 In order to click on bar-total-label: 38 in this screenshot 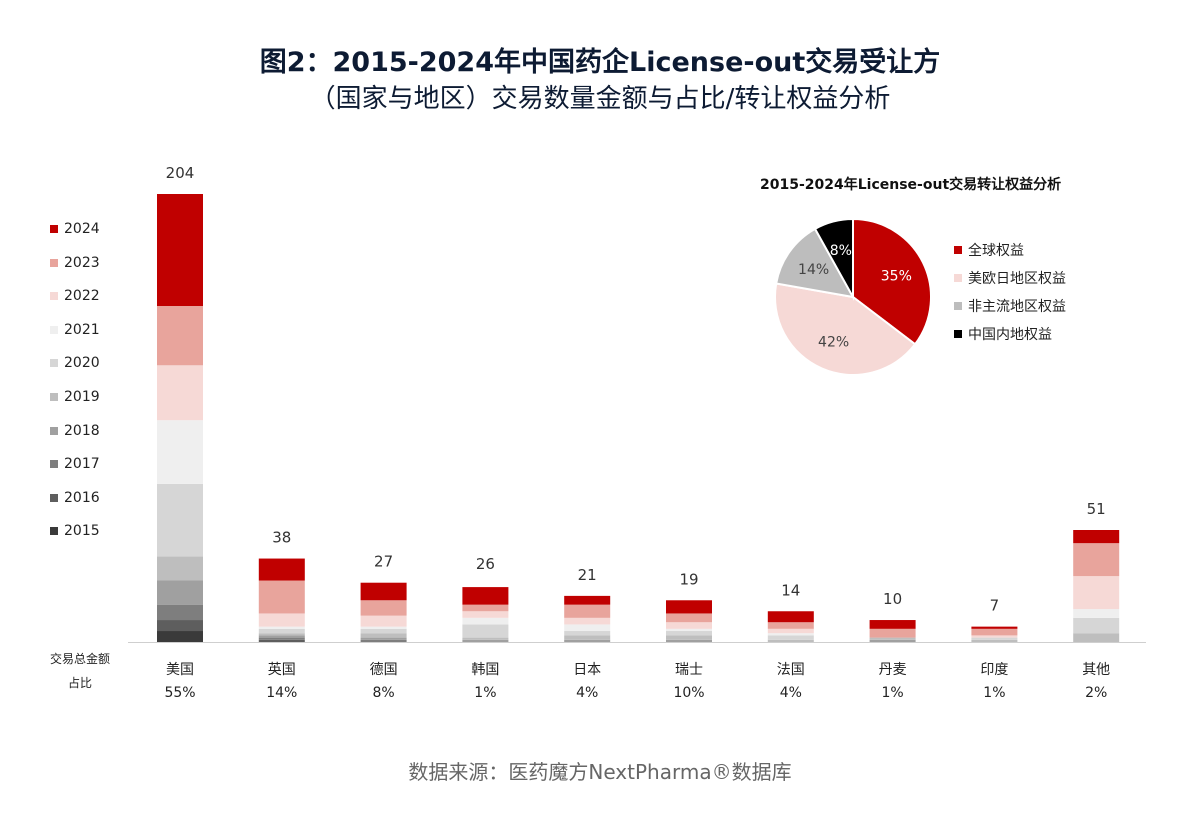, I will do `click(281, 538)`.